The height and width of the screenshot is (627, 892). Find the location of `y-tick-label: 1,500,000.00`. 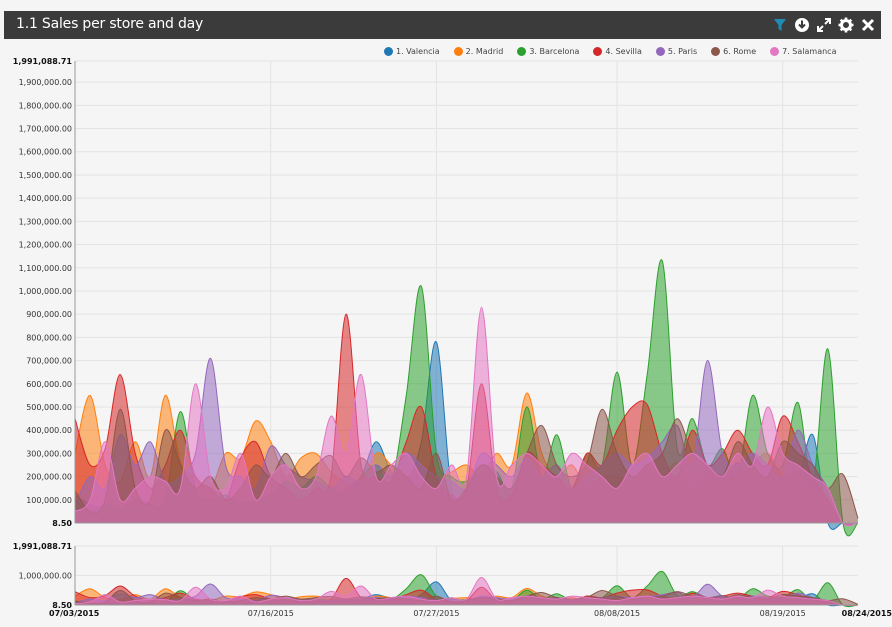

y-tick-label: 1,500,000.00 is located at coordinates (45, 175).